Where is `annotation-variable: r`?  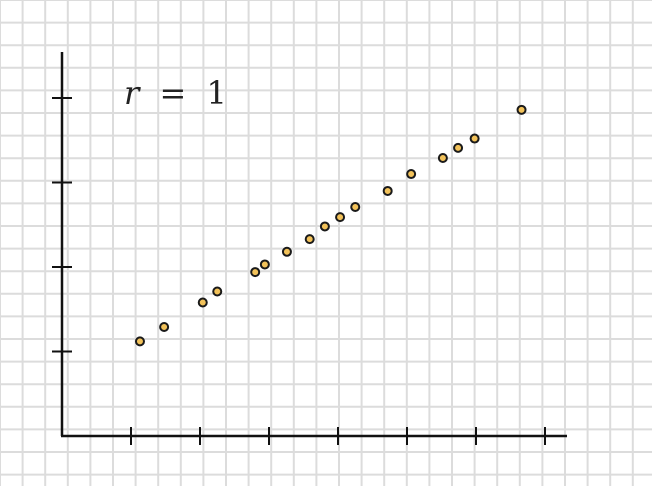
annotation-variable: r is located at coordinates (132, 93).